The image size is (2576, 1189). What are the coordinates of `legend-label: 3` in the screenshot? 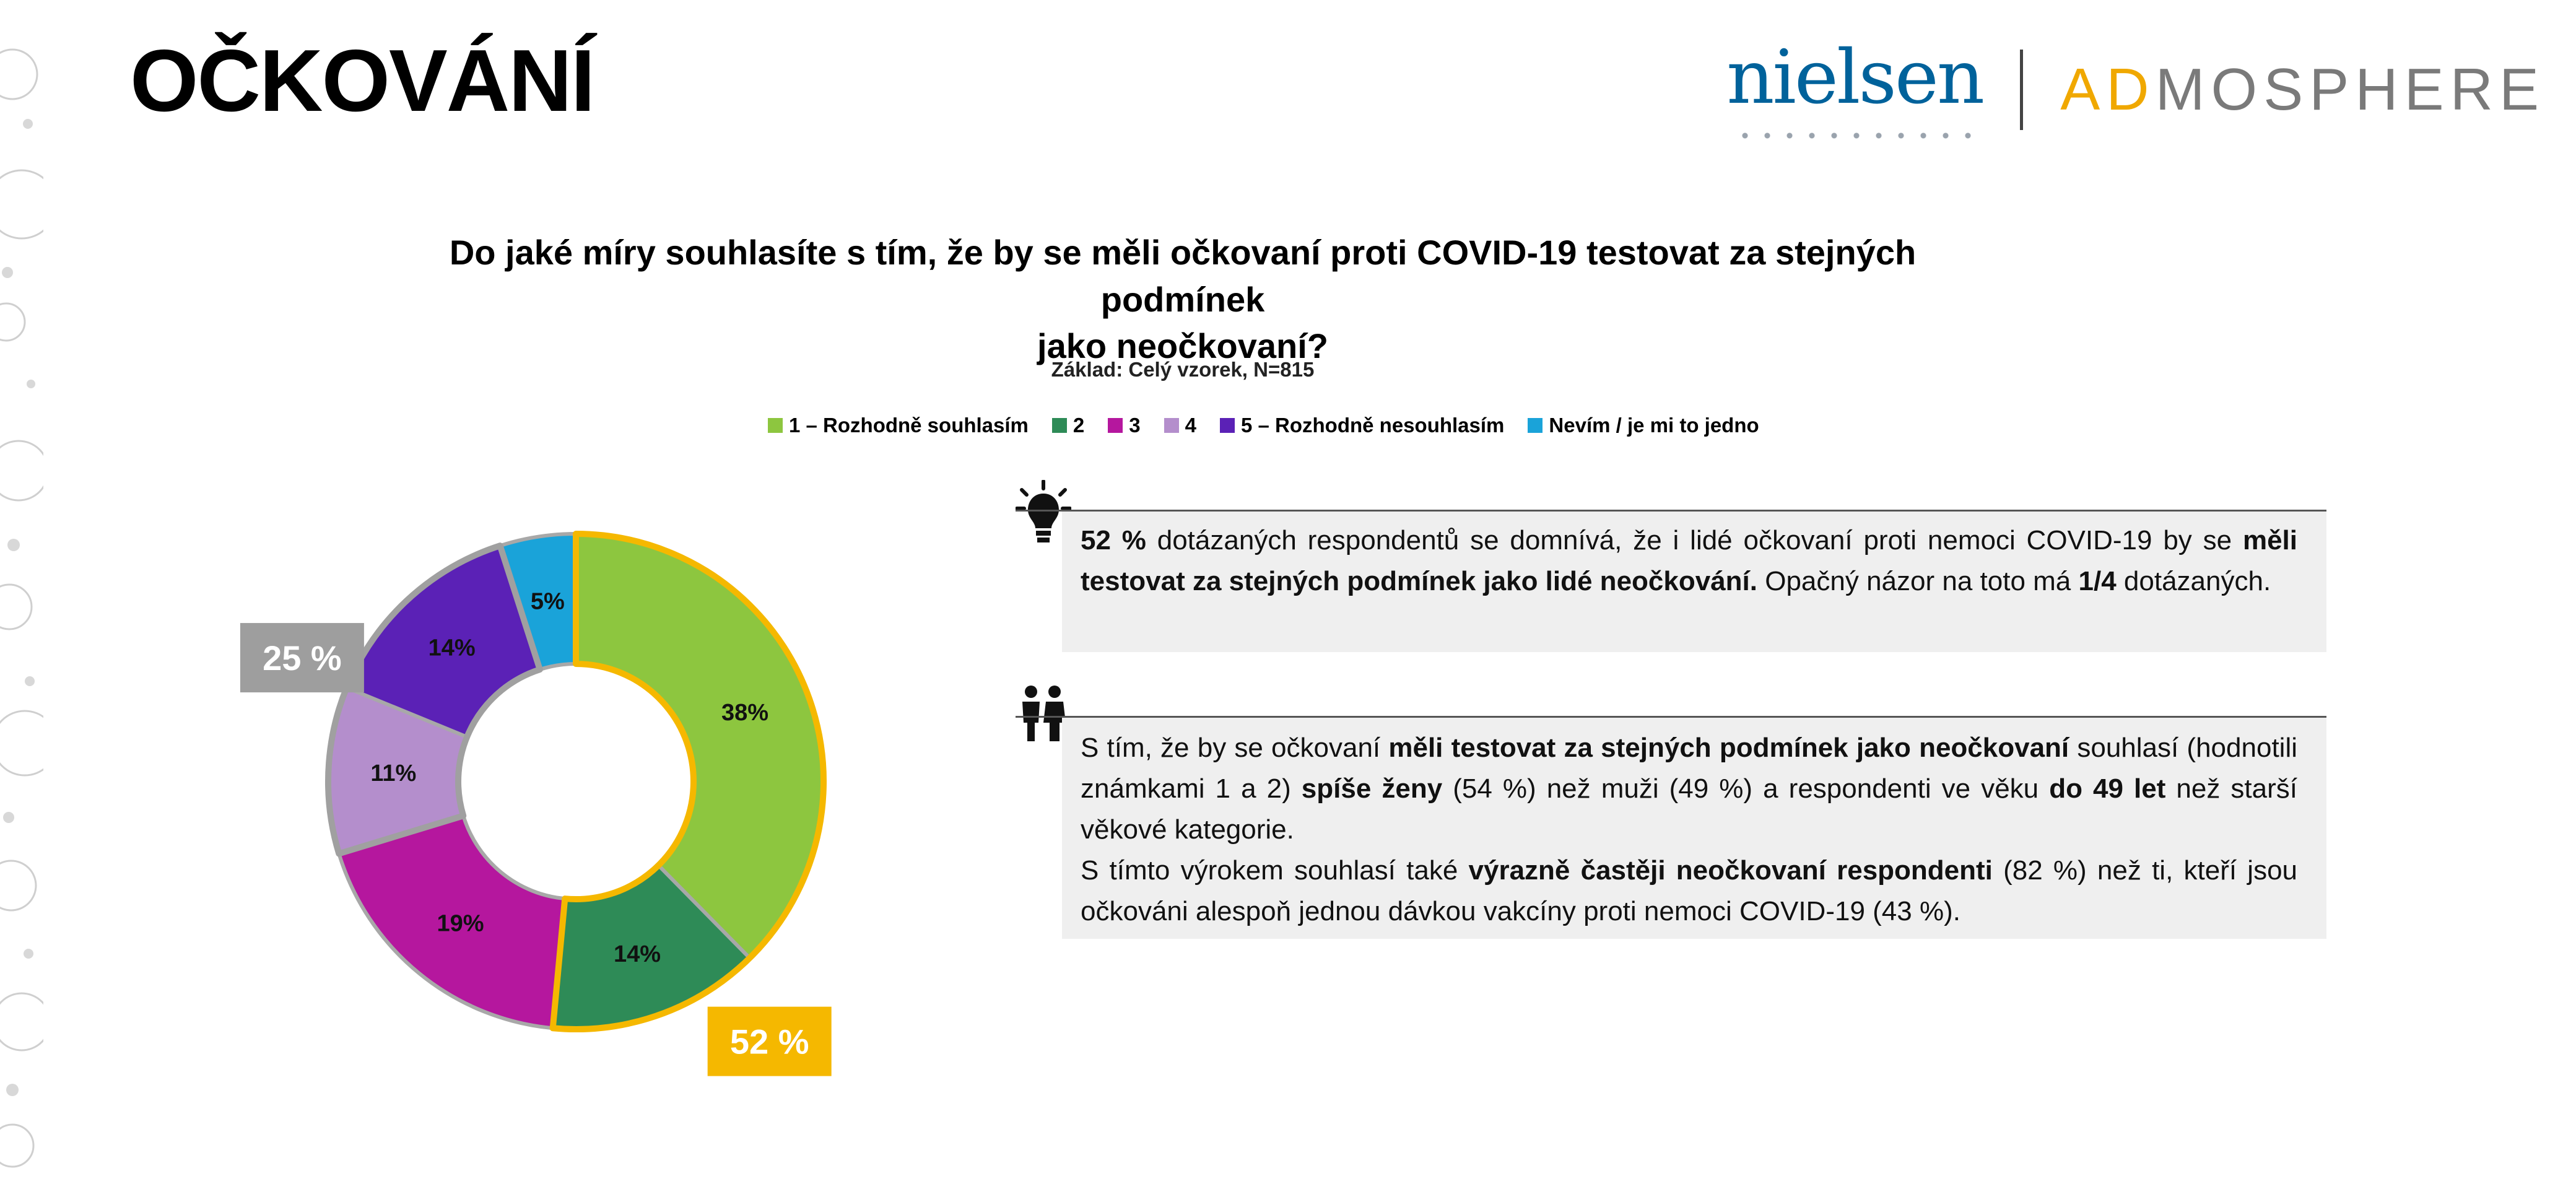 It's located at (1135, 425).